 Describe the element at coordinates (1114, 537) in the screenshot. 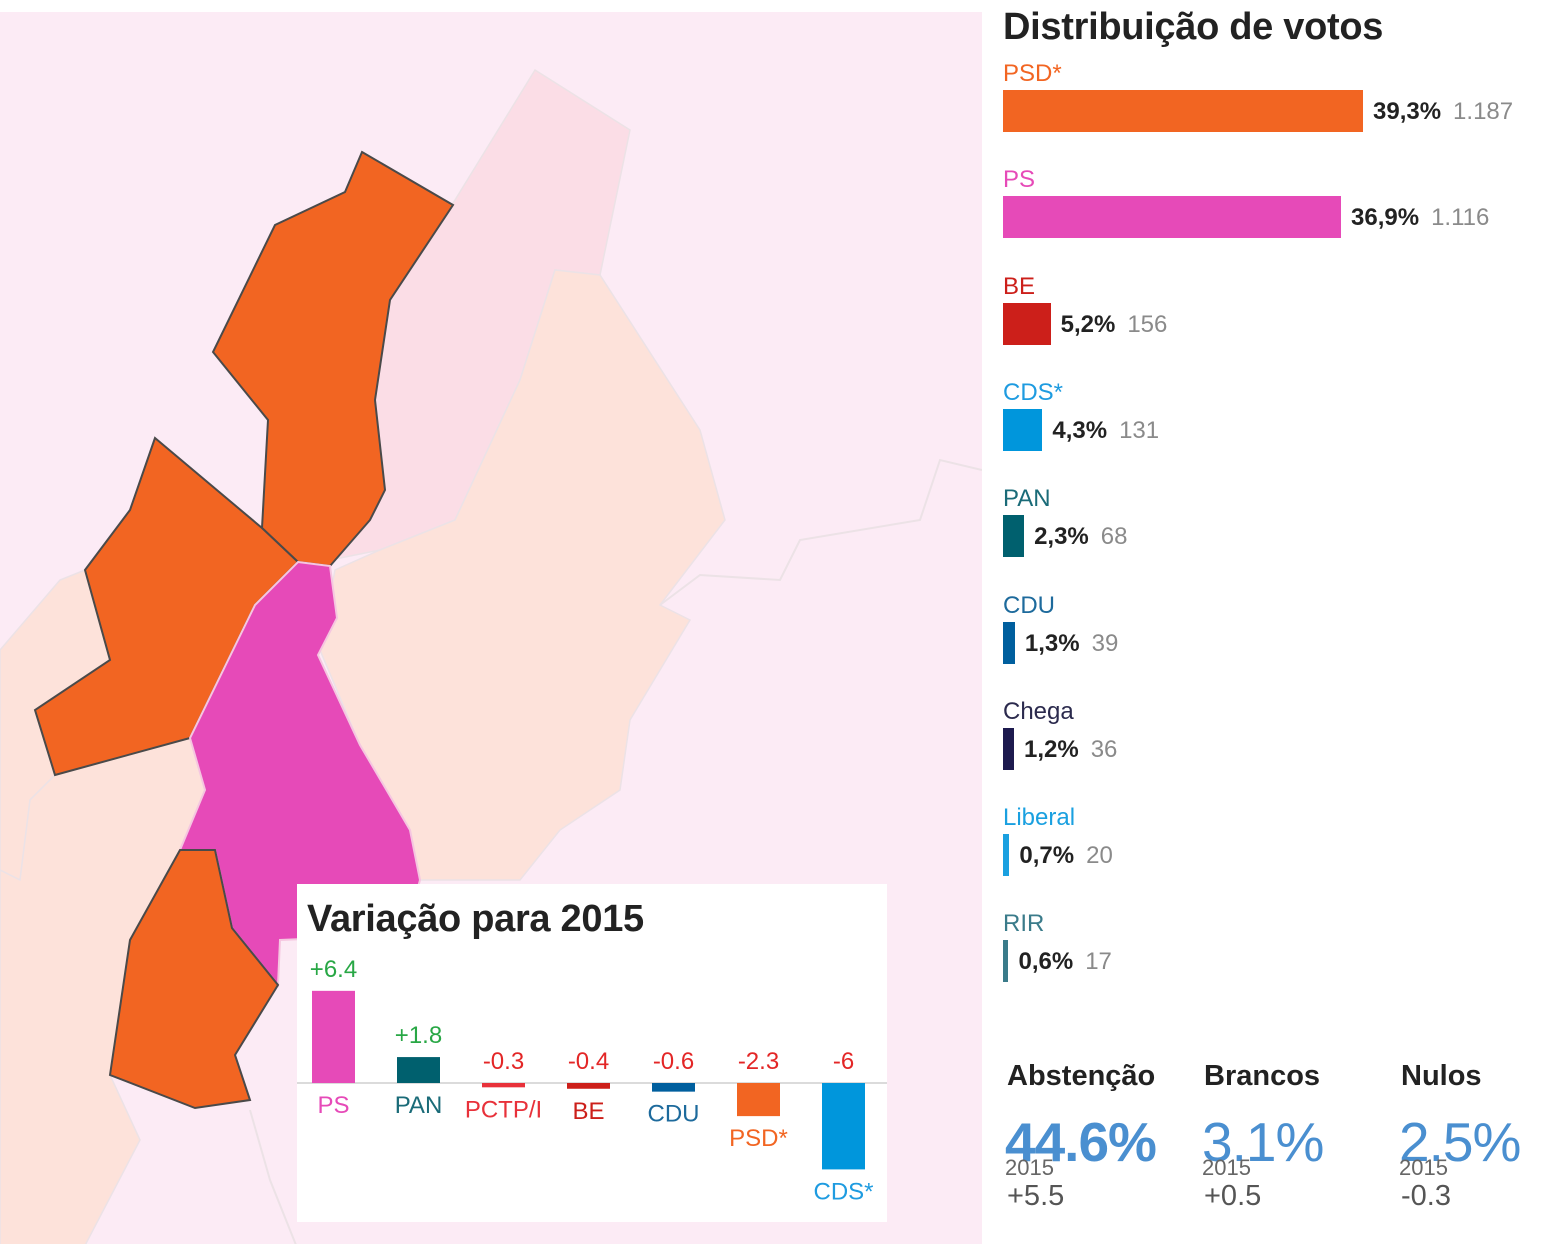

I see `party-votes-pan: 68` at that location.